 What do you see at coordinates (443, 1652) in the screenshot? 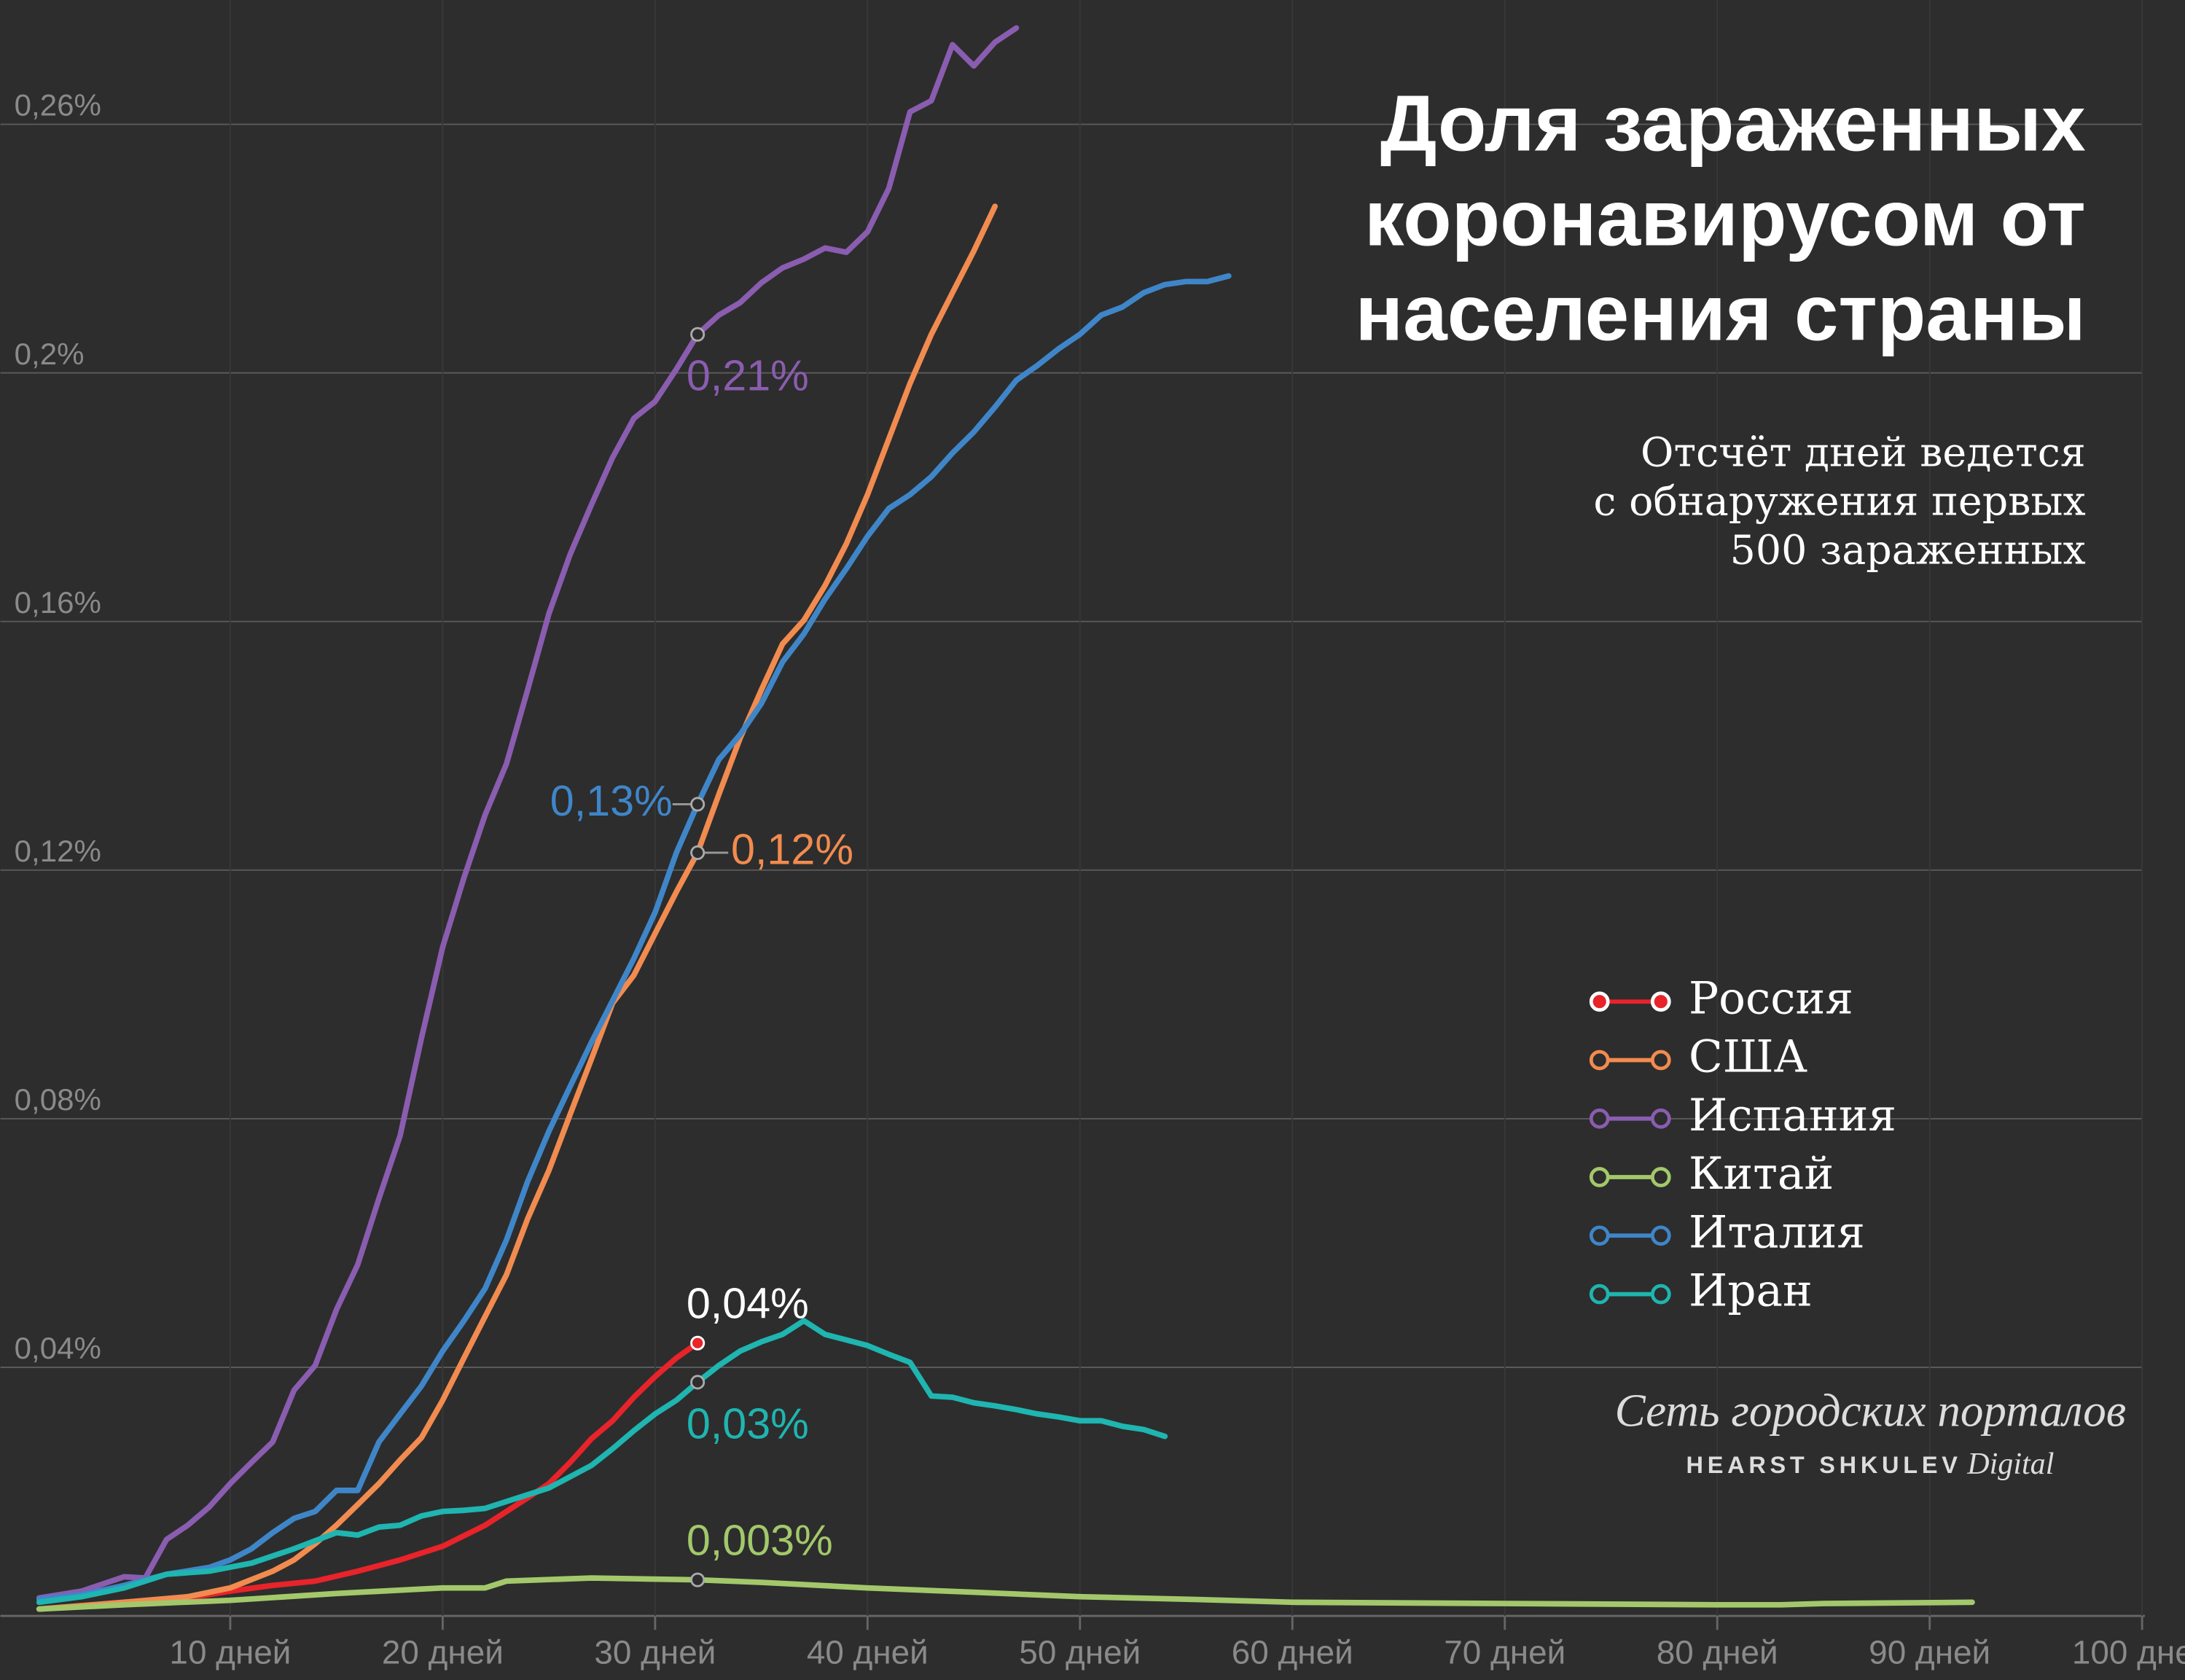
I see `x-tick-label: 20 дней` at bounding box center [443, 1652].